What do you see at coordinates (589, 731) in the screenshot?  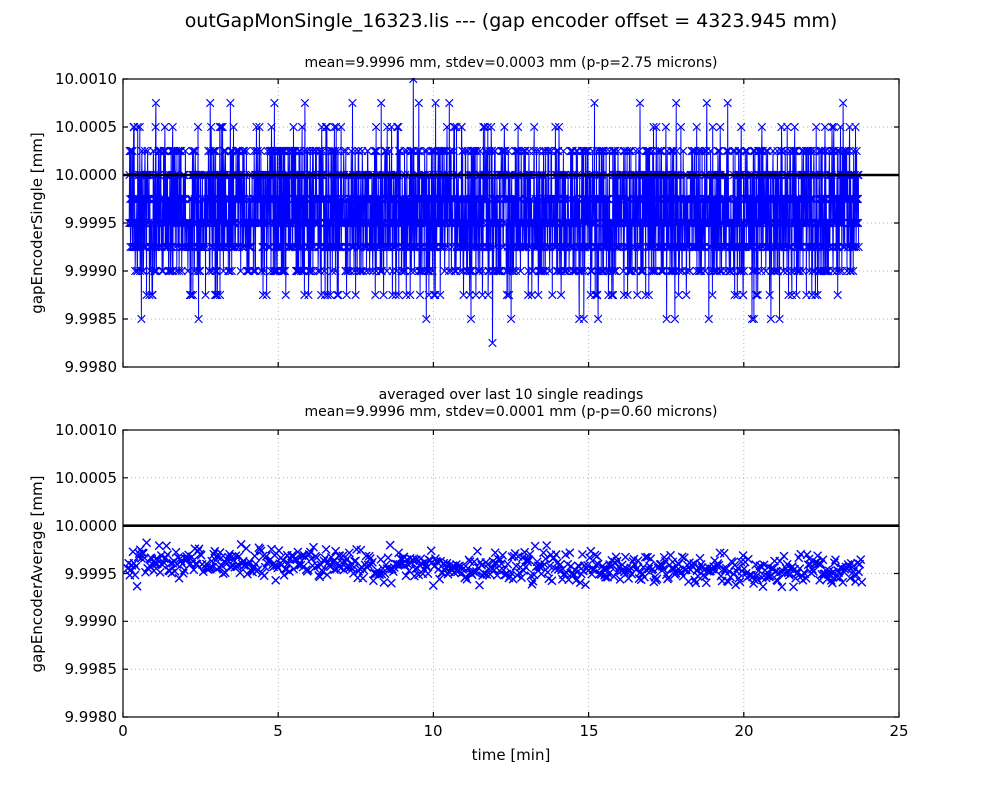 I see `x-tick-label: 15` at bounding box center [589, 731].